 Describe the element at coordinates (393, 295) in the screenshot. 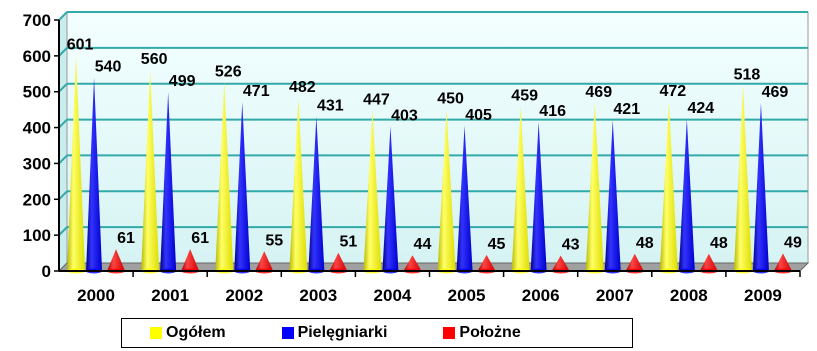

I see `x-tick-label: 2004` at that location.